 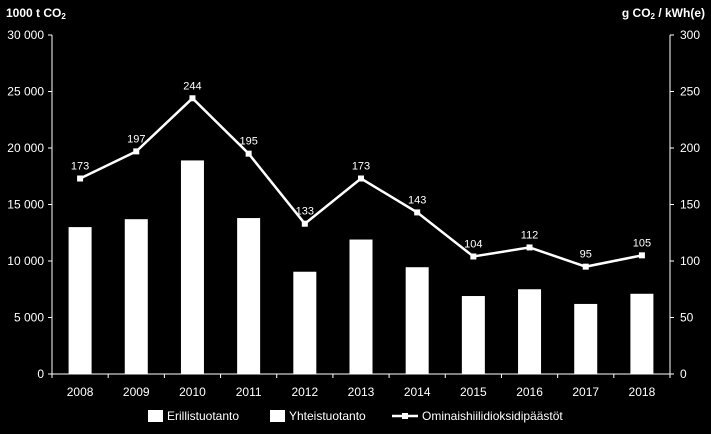 What do you see at coordinates (80, 300) in the screenshot?
I see `bar-2008` at bounding box center [80, 300].